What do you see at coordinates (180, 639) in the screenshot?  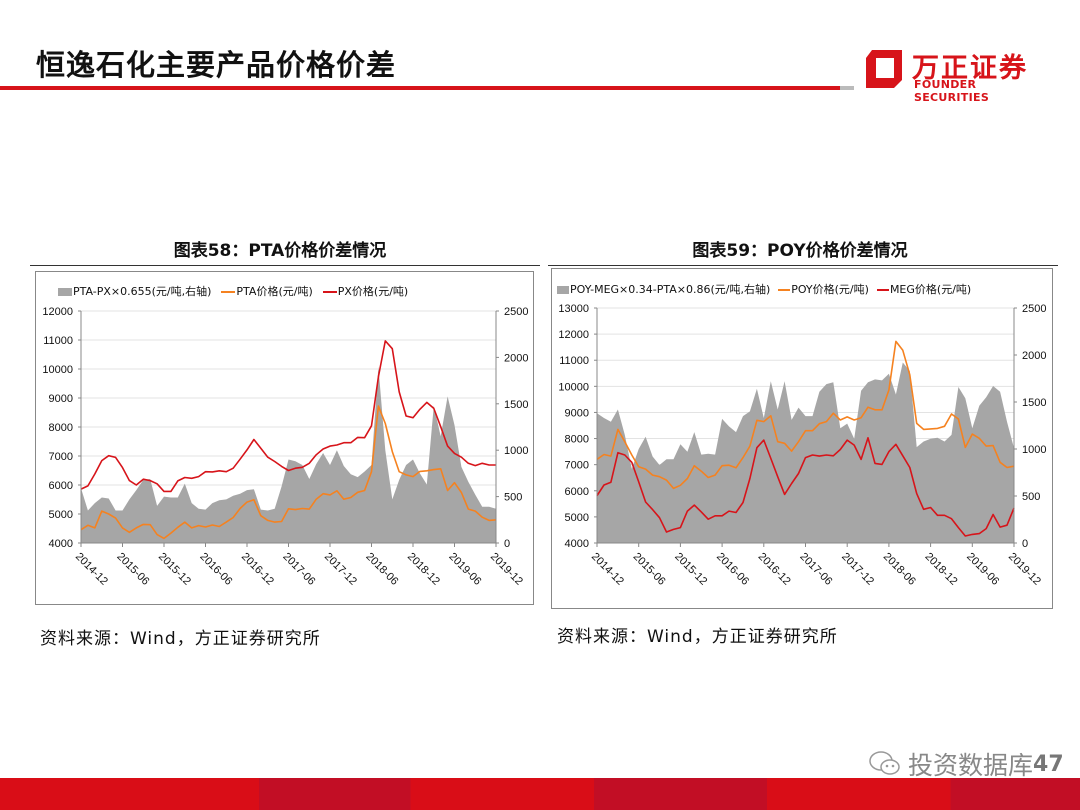 I see `chart-58-source: 资料来源：Wind，方正证券研究所` at bounding box center [180, 639].